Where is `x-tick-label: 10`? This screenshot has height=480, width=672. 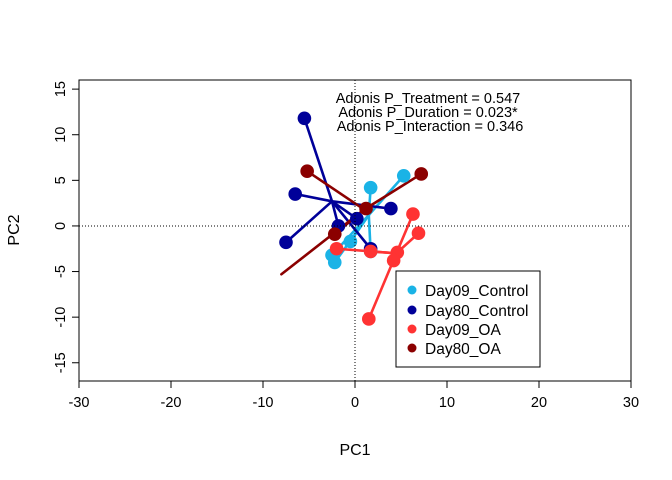 x-tick-label: 10 is located at coordinates (447, 403).